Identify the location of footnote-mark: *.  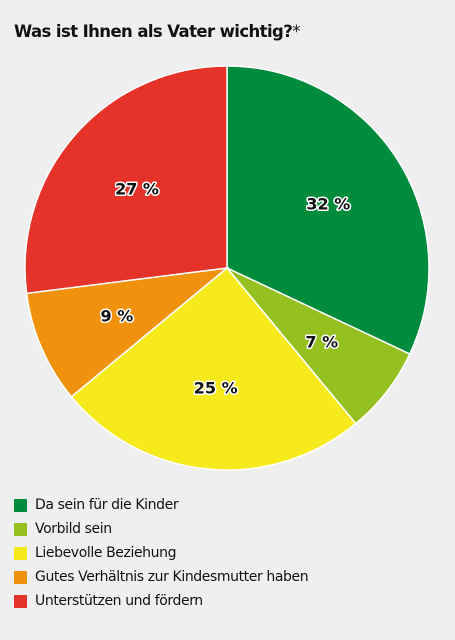
(296, 31).